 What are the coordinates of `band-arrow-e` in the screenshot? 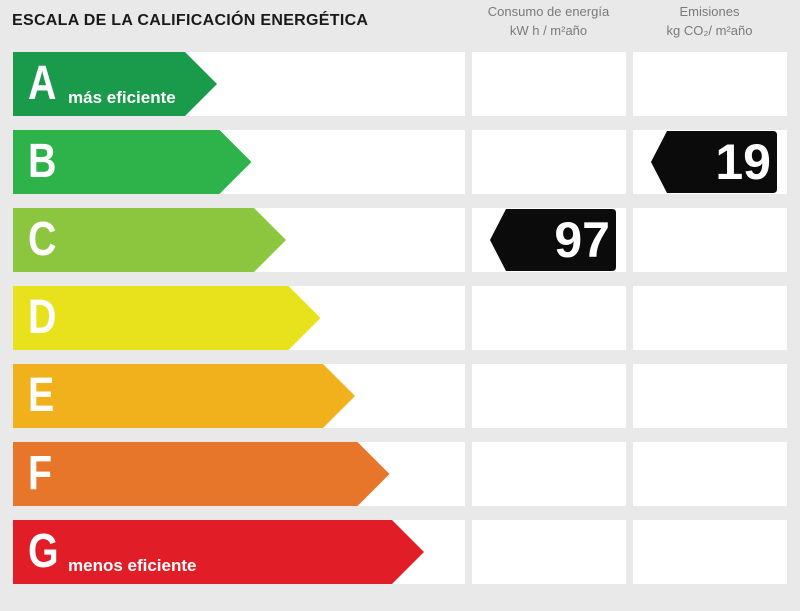 It's located at (184, 396).